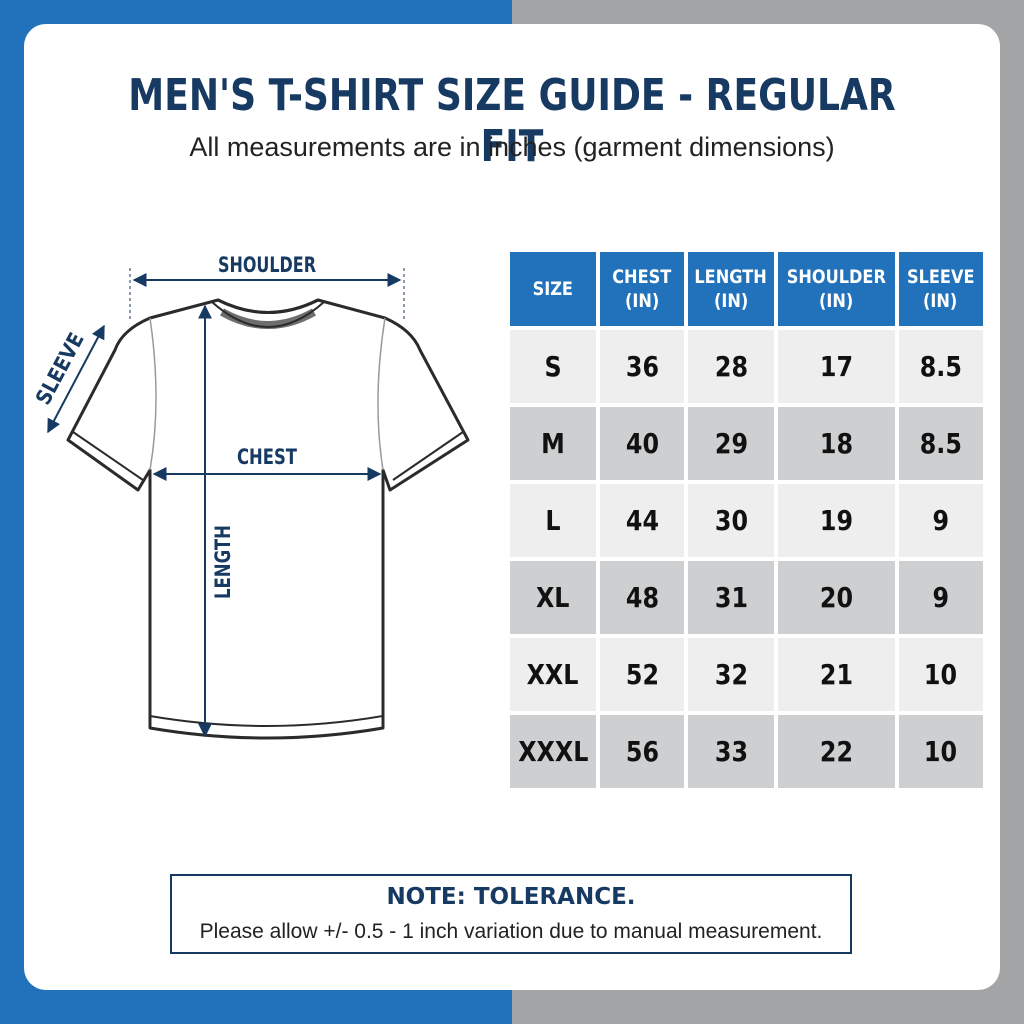  Describe the element at coordinates (731, 289) in the screenshot. I see `header-length: LENGTH (IN)` at that location.